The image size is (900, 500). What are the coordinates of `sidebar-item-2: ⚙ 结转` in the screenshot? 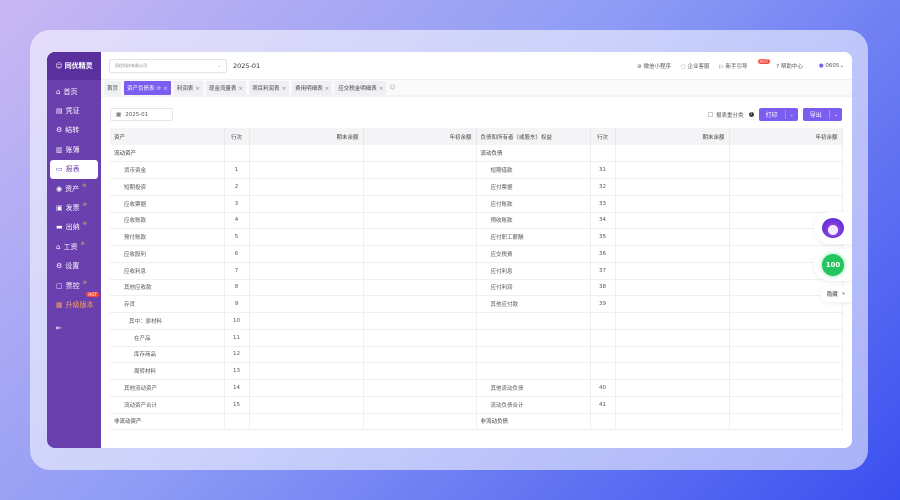 It's located at (74, 130).